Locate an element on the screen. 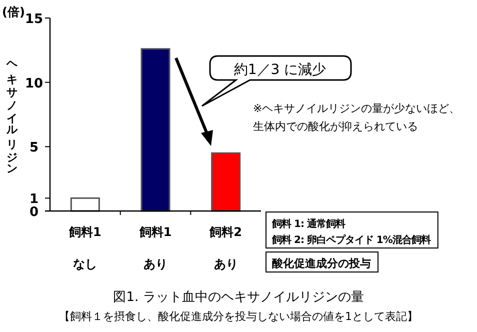 Image resolution: width=477 pixels, height=332 pixels. annotation: 生体内での酸化が抑えられている is located at coordinates (335, 126).